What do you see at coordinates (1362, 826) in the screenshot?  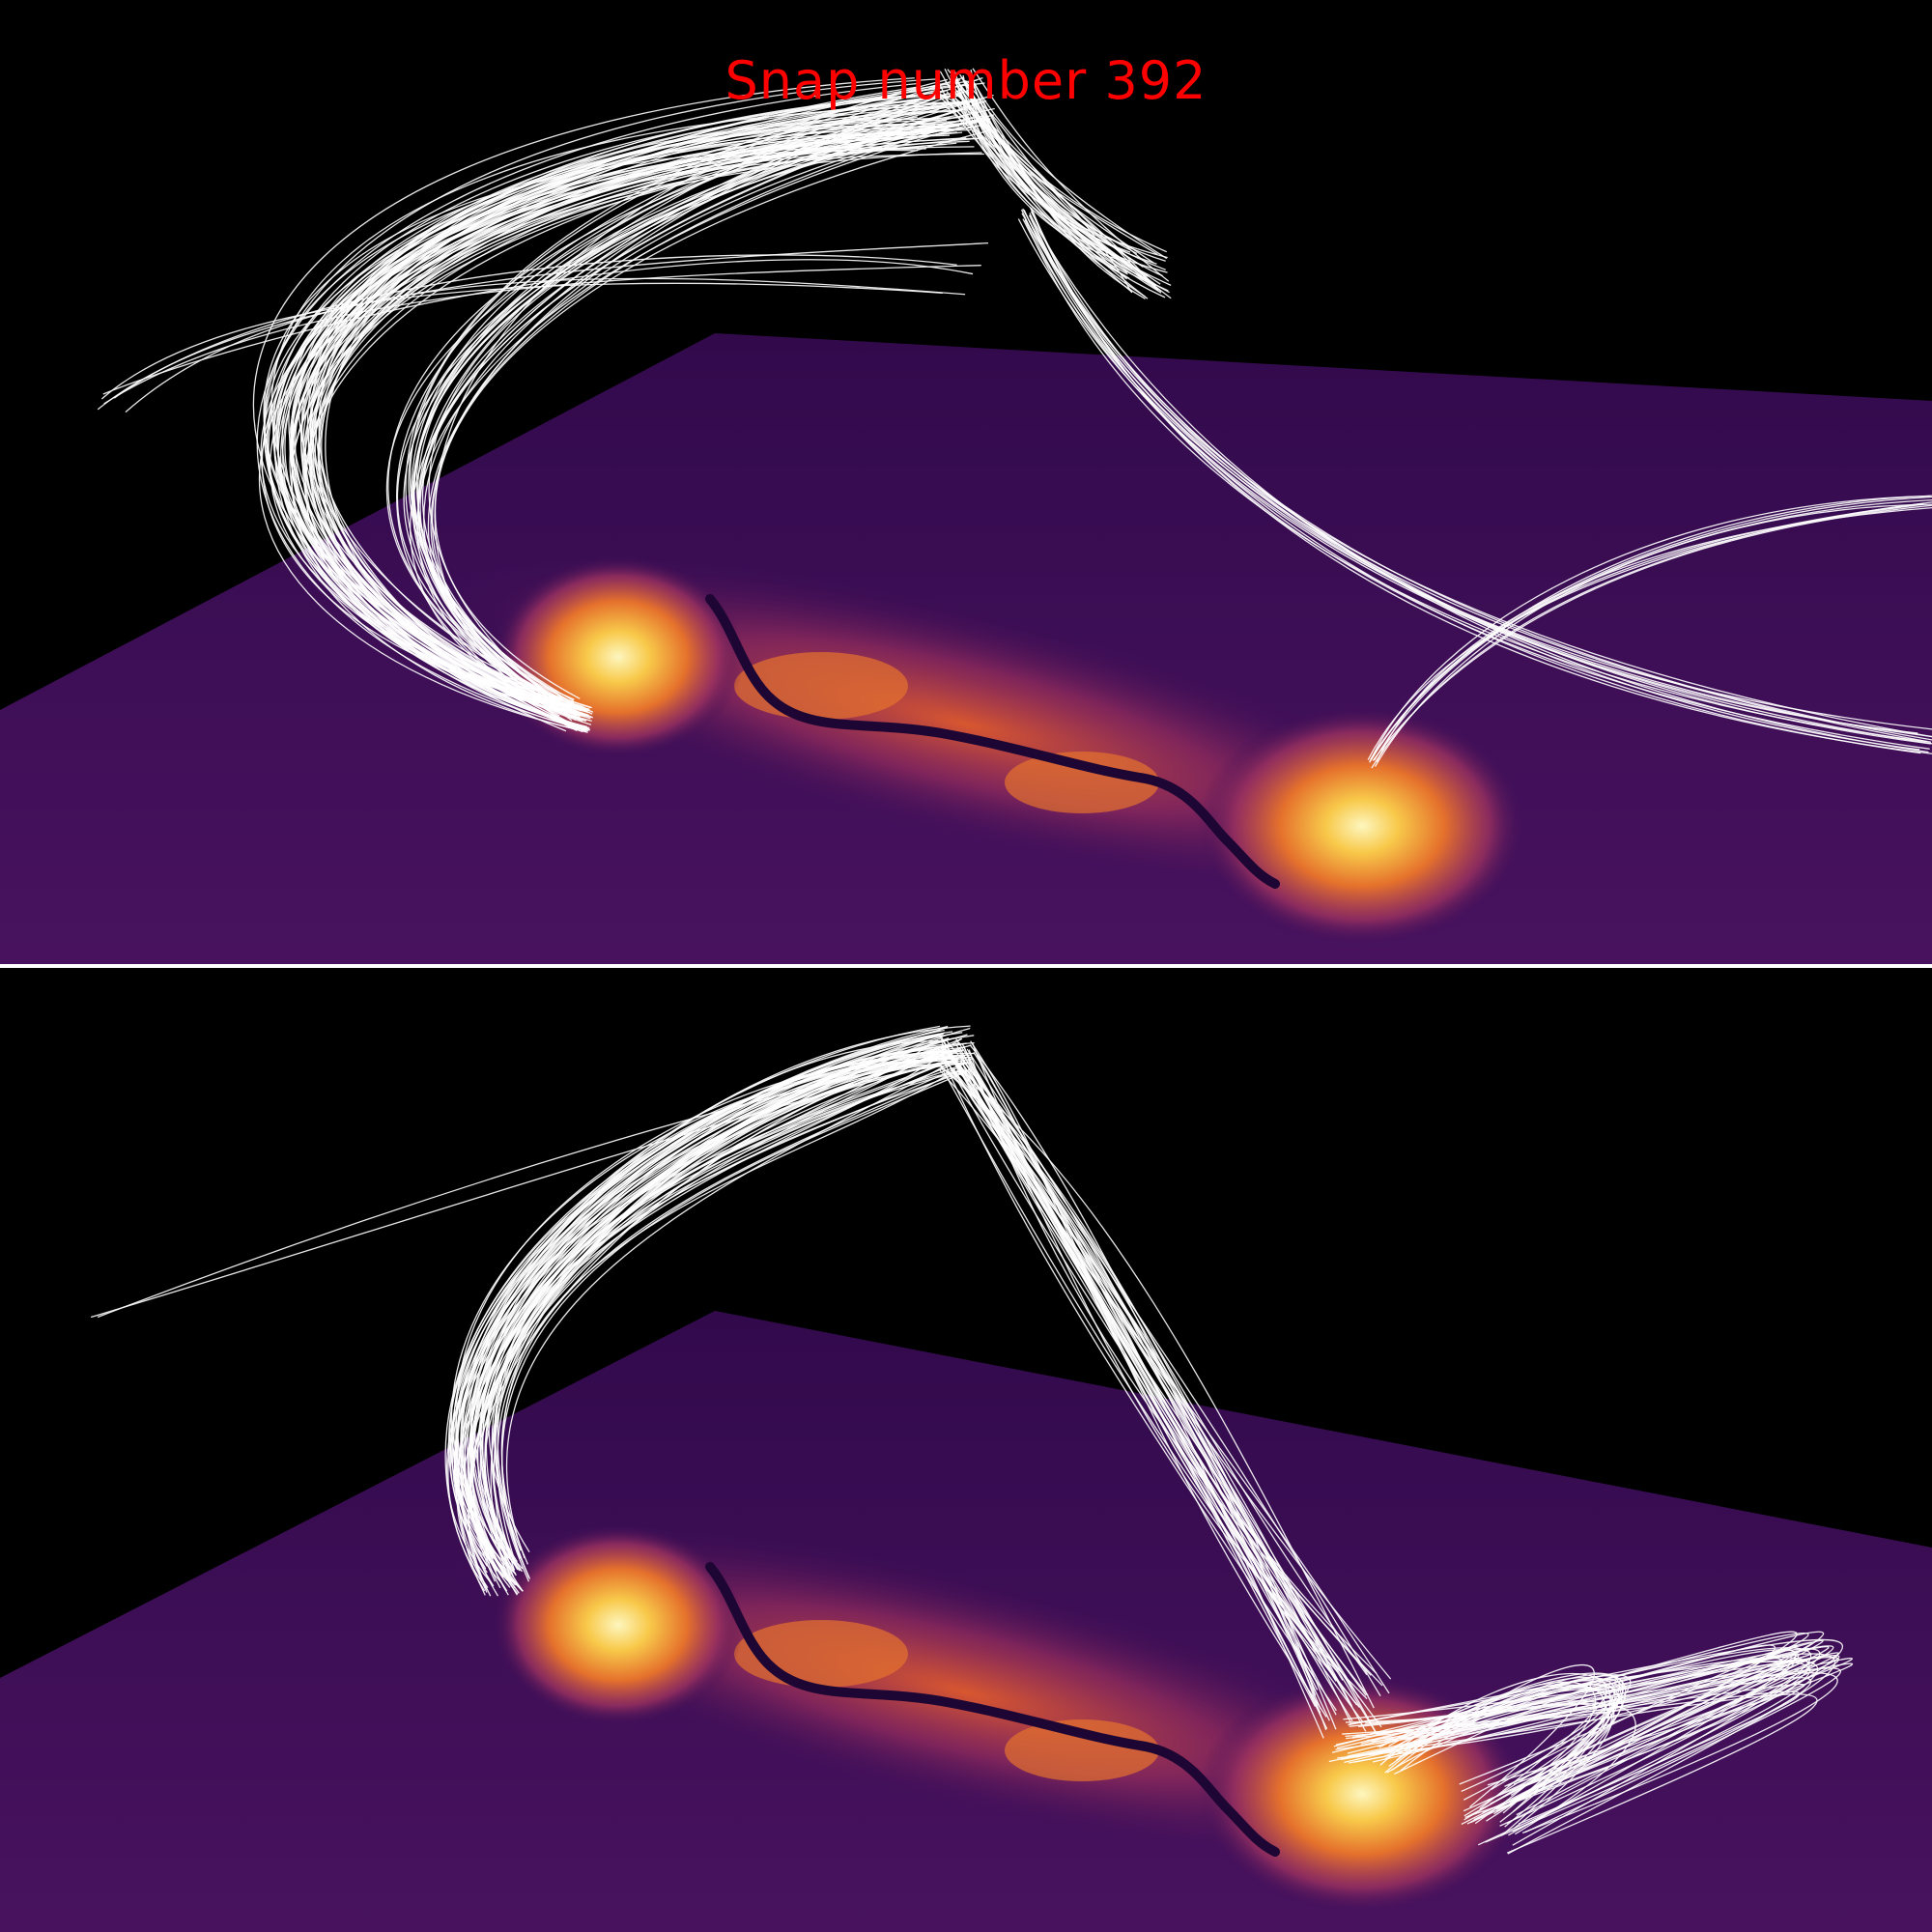 I see `right-sunspot` at bounding box center [1362, 826].